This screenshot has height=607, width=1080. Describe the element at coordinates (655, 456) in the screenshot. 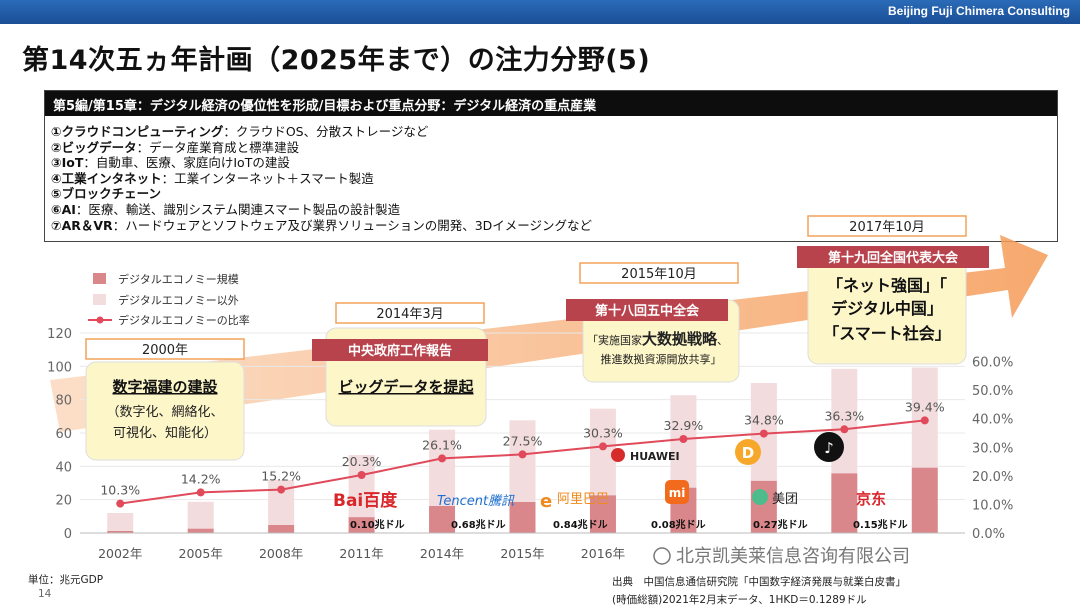

I see `svg-text: HUAWEI` at that location.